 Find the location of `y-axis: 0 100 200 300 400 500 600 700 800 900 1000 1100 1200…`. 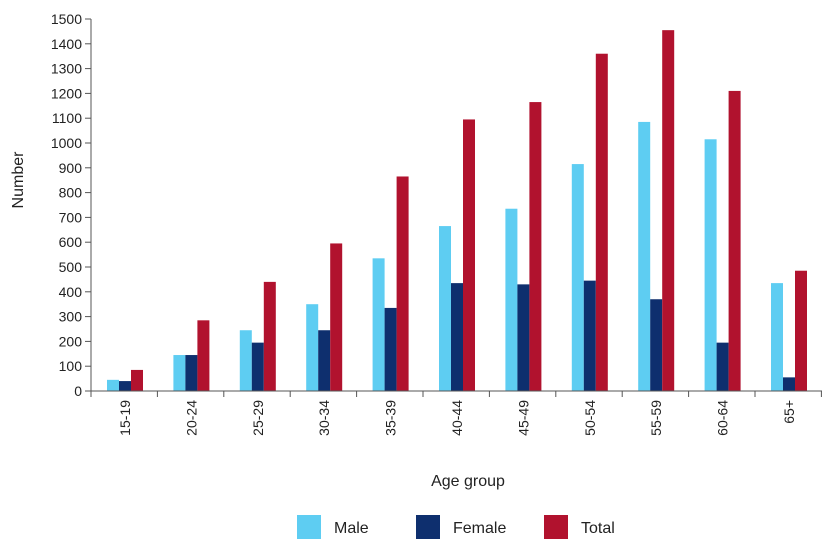

y-axis: 0 100 200 300 400 500 600 700 800 900 1000 1100 1200… is located at coordinates (71, 205).